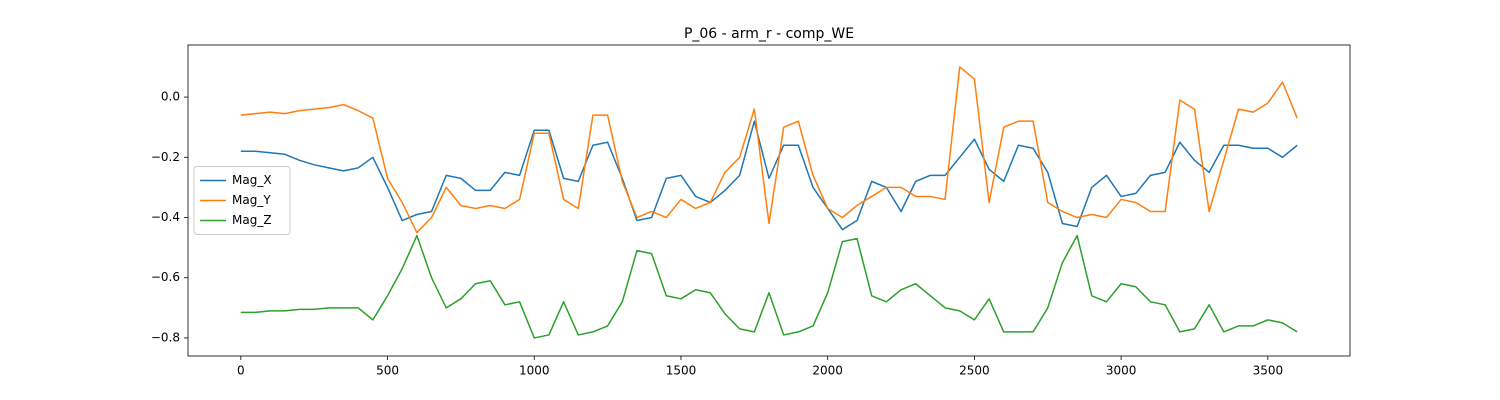  I want to click on x-tick-label: 3000, so click(1121, 371).